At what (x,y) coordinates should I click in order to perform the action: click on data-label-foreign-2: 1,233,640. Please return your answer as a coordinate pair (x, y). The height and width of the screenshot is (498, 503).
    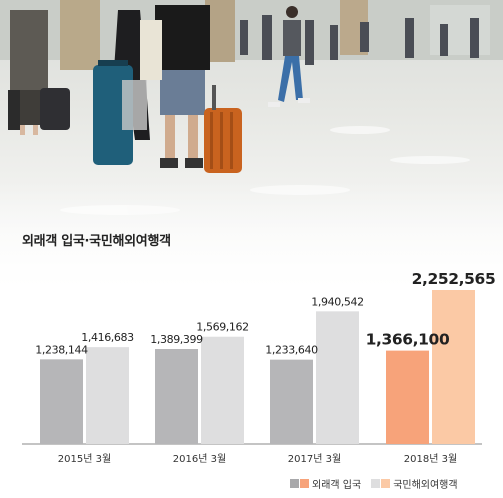
    Looking at the image, I should click on (291, 350).